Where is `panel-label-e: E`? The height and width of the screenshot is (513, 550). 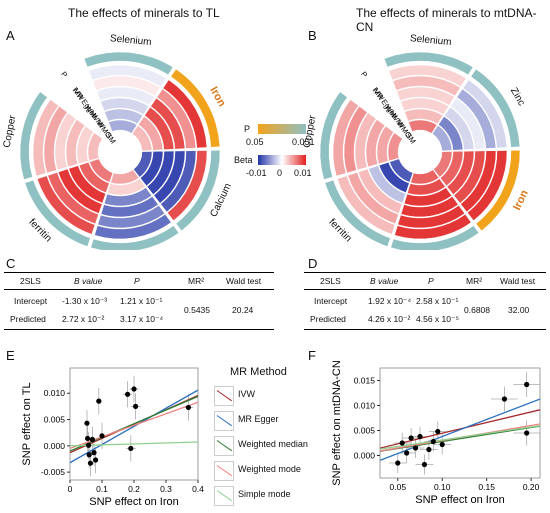
panel-label-e: E is located at coordinates (10, 355).